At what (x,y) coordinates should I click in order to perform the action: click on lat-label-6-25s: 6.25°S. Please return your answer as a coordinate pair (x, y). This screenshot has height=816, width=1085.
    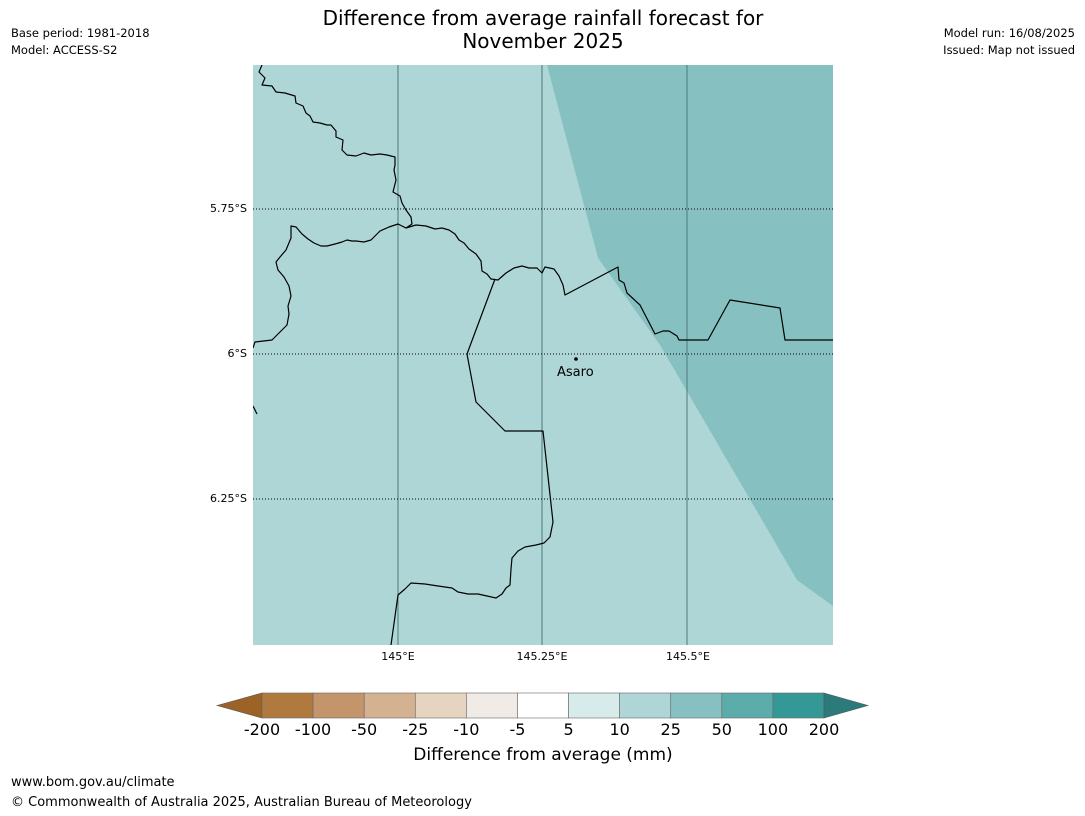
    Looking at the image, I should click on (228, 498).